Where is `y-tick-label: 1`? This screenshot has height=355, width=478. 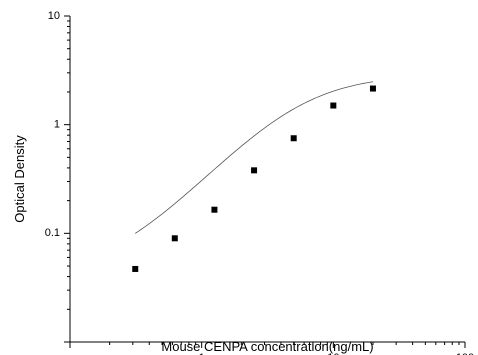
y-tick-label: 1 is located at coordinates (57, 125).